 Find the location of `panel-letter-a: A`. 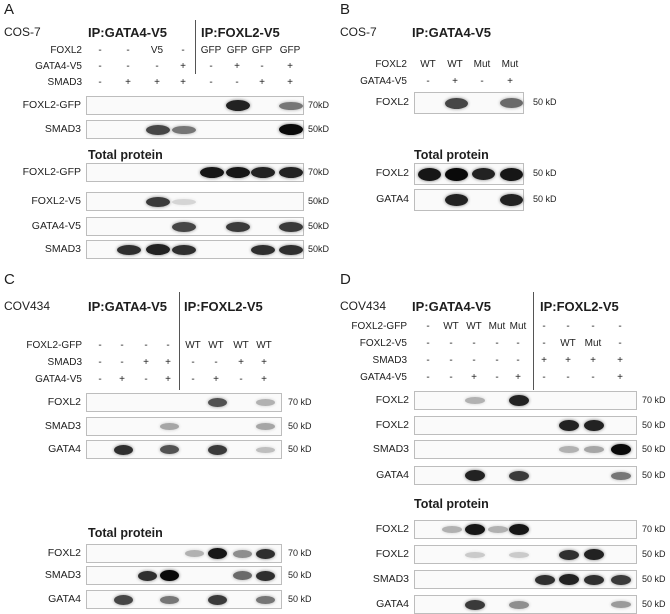

panel-letter-a: A is located at coordinates (9, 9).